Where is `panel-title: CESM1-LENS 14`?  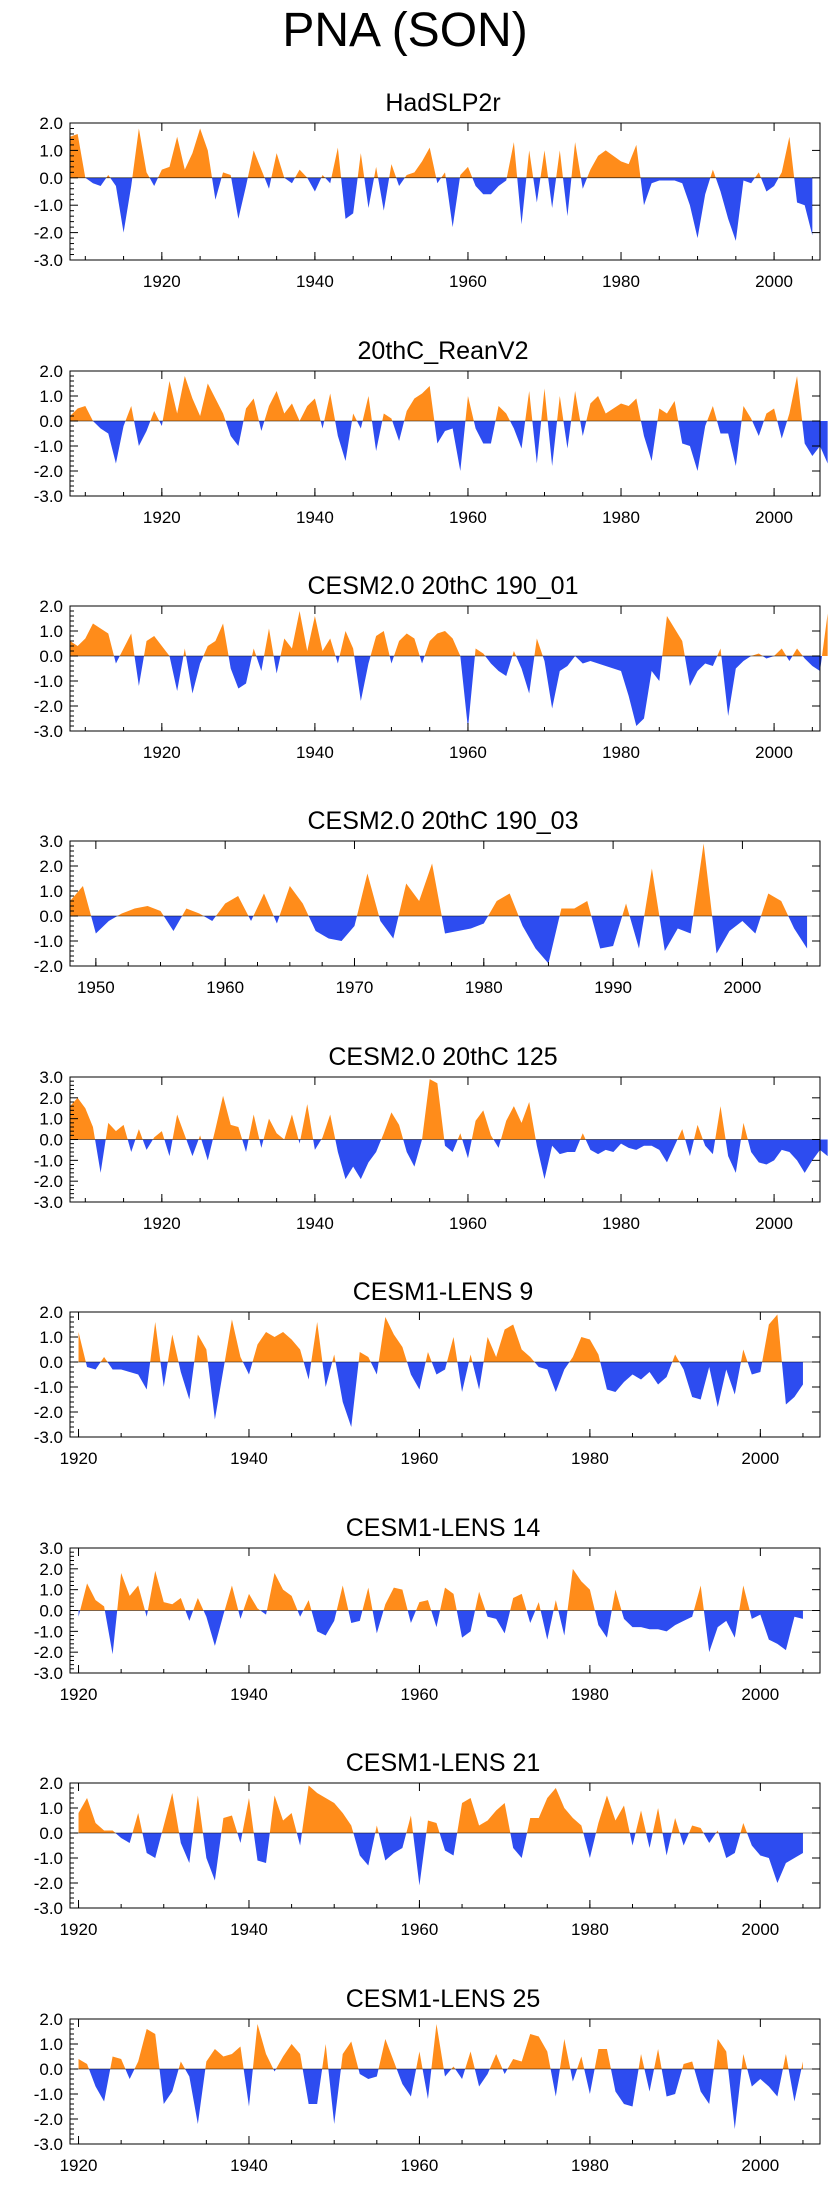
panel-title: CESM1-LENS 14 is located at coordinates (443, 1528).